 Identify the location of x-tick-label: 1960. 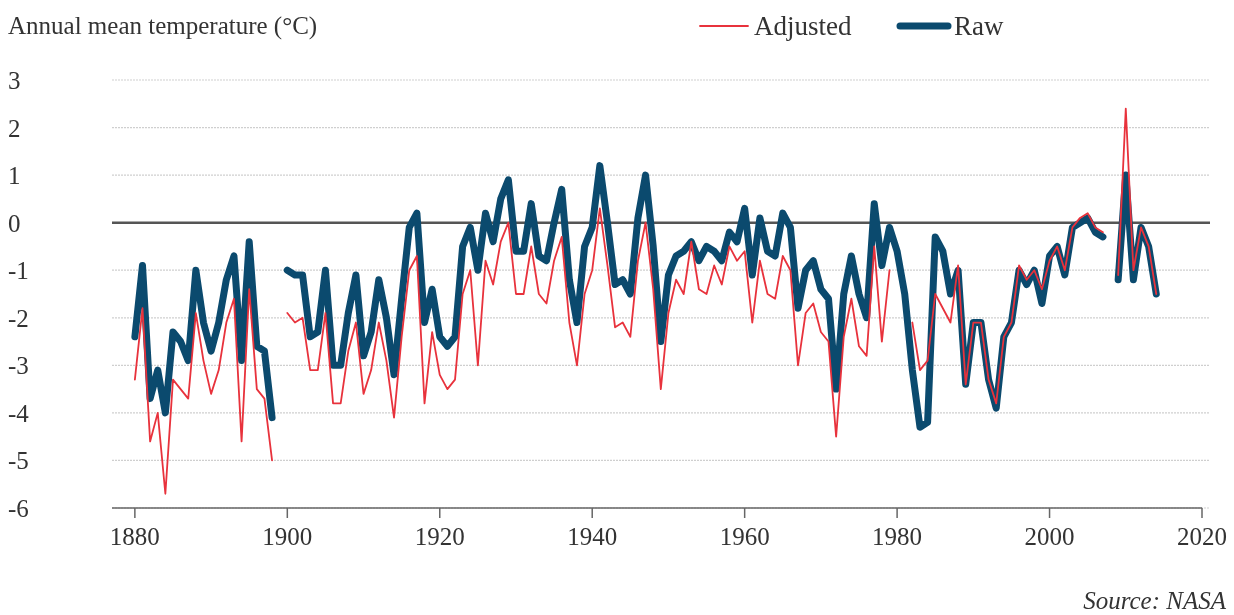
(744, 536).